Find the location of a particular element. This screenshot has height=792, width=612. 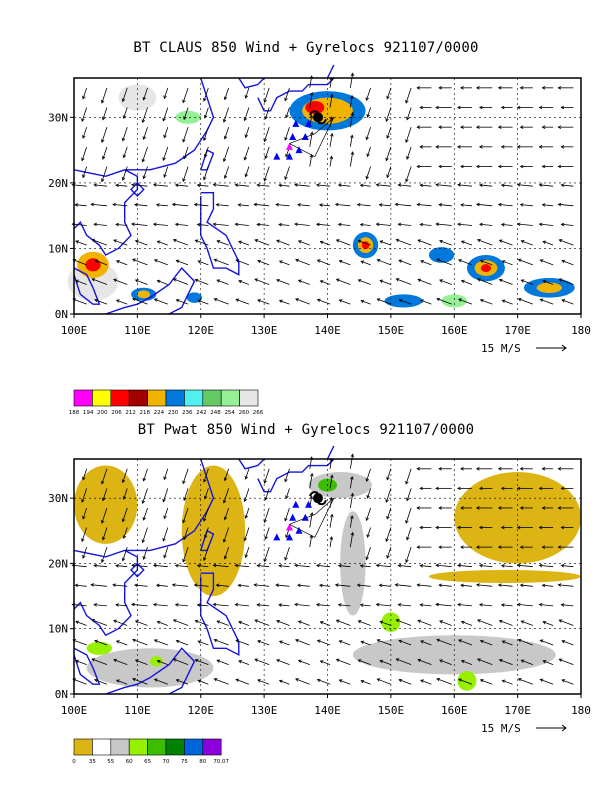

typhoon-symbol is located at coordinates (317, 117).